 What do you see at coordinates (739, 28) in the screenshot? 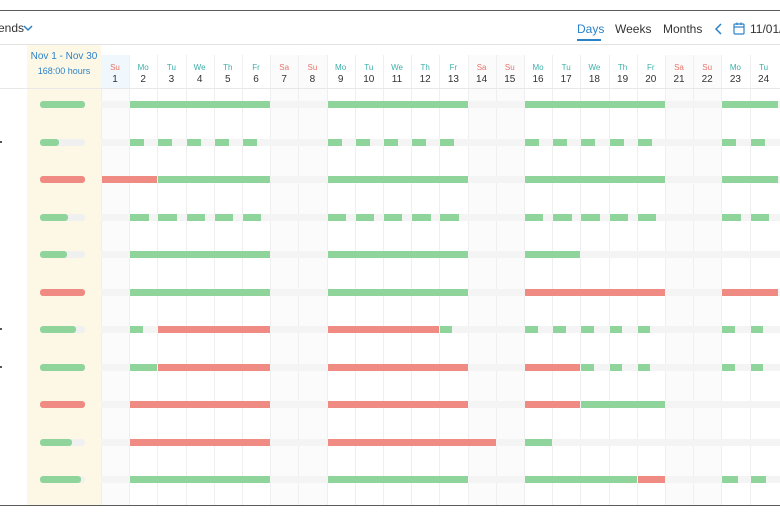
I see `calendar-icon` at bounding box center [739, 28].